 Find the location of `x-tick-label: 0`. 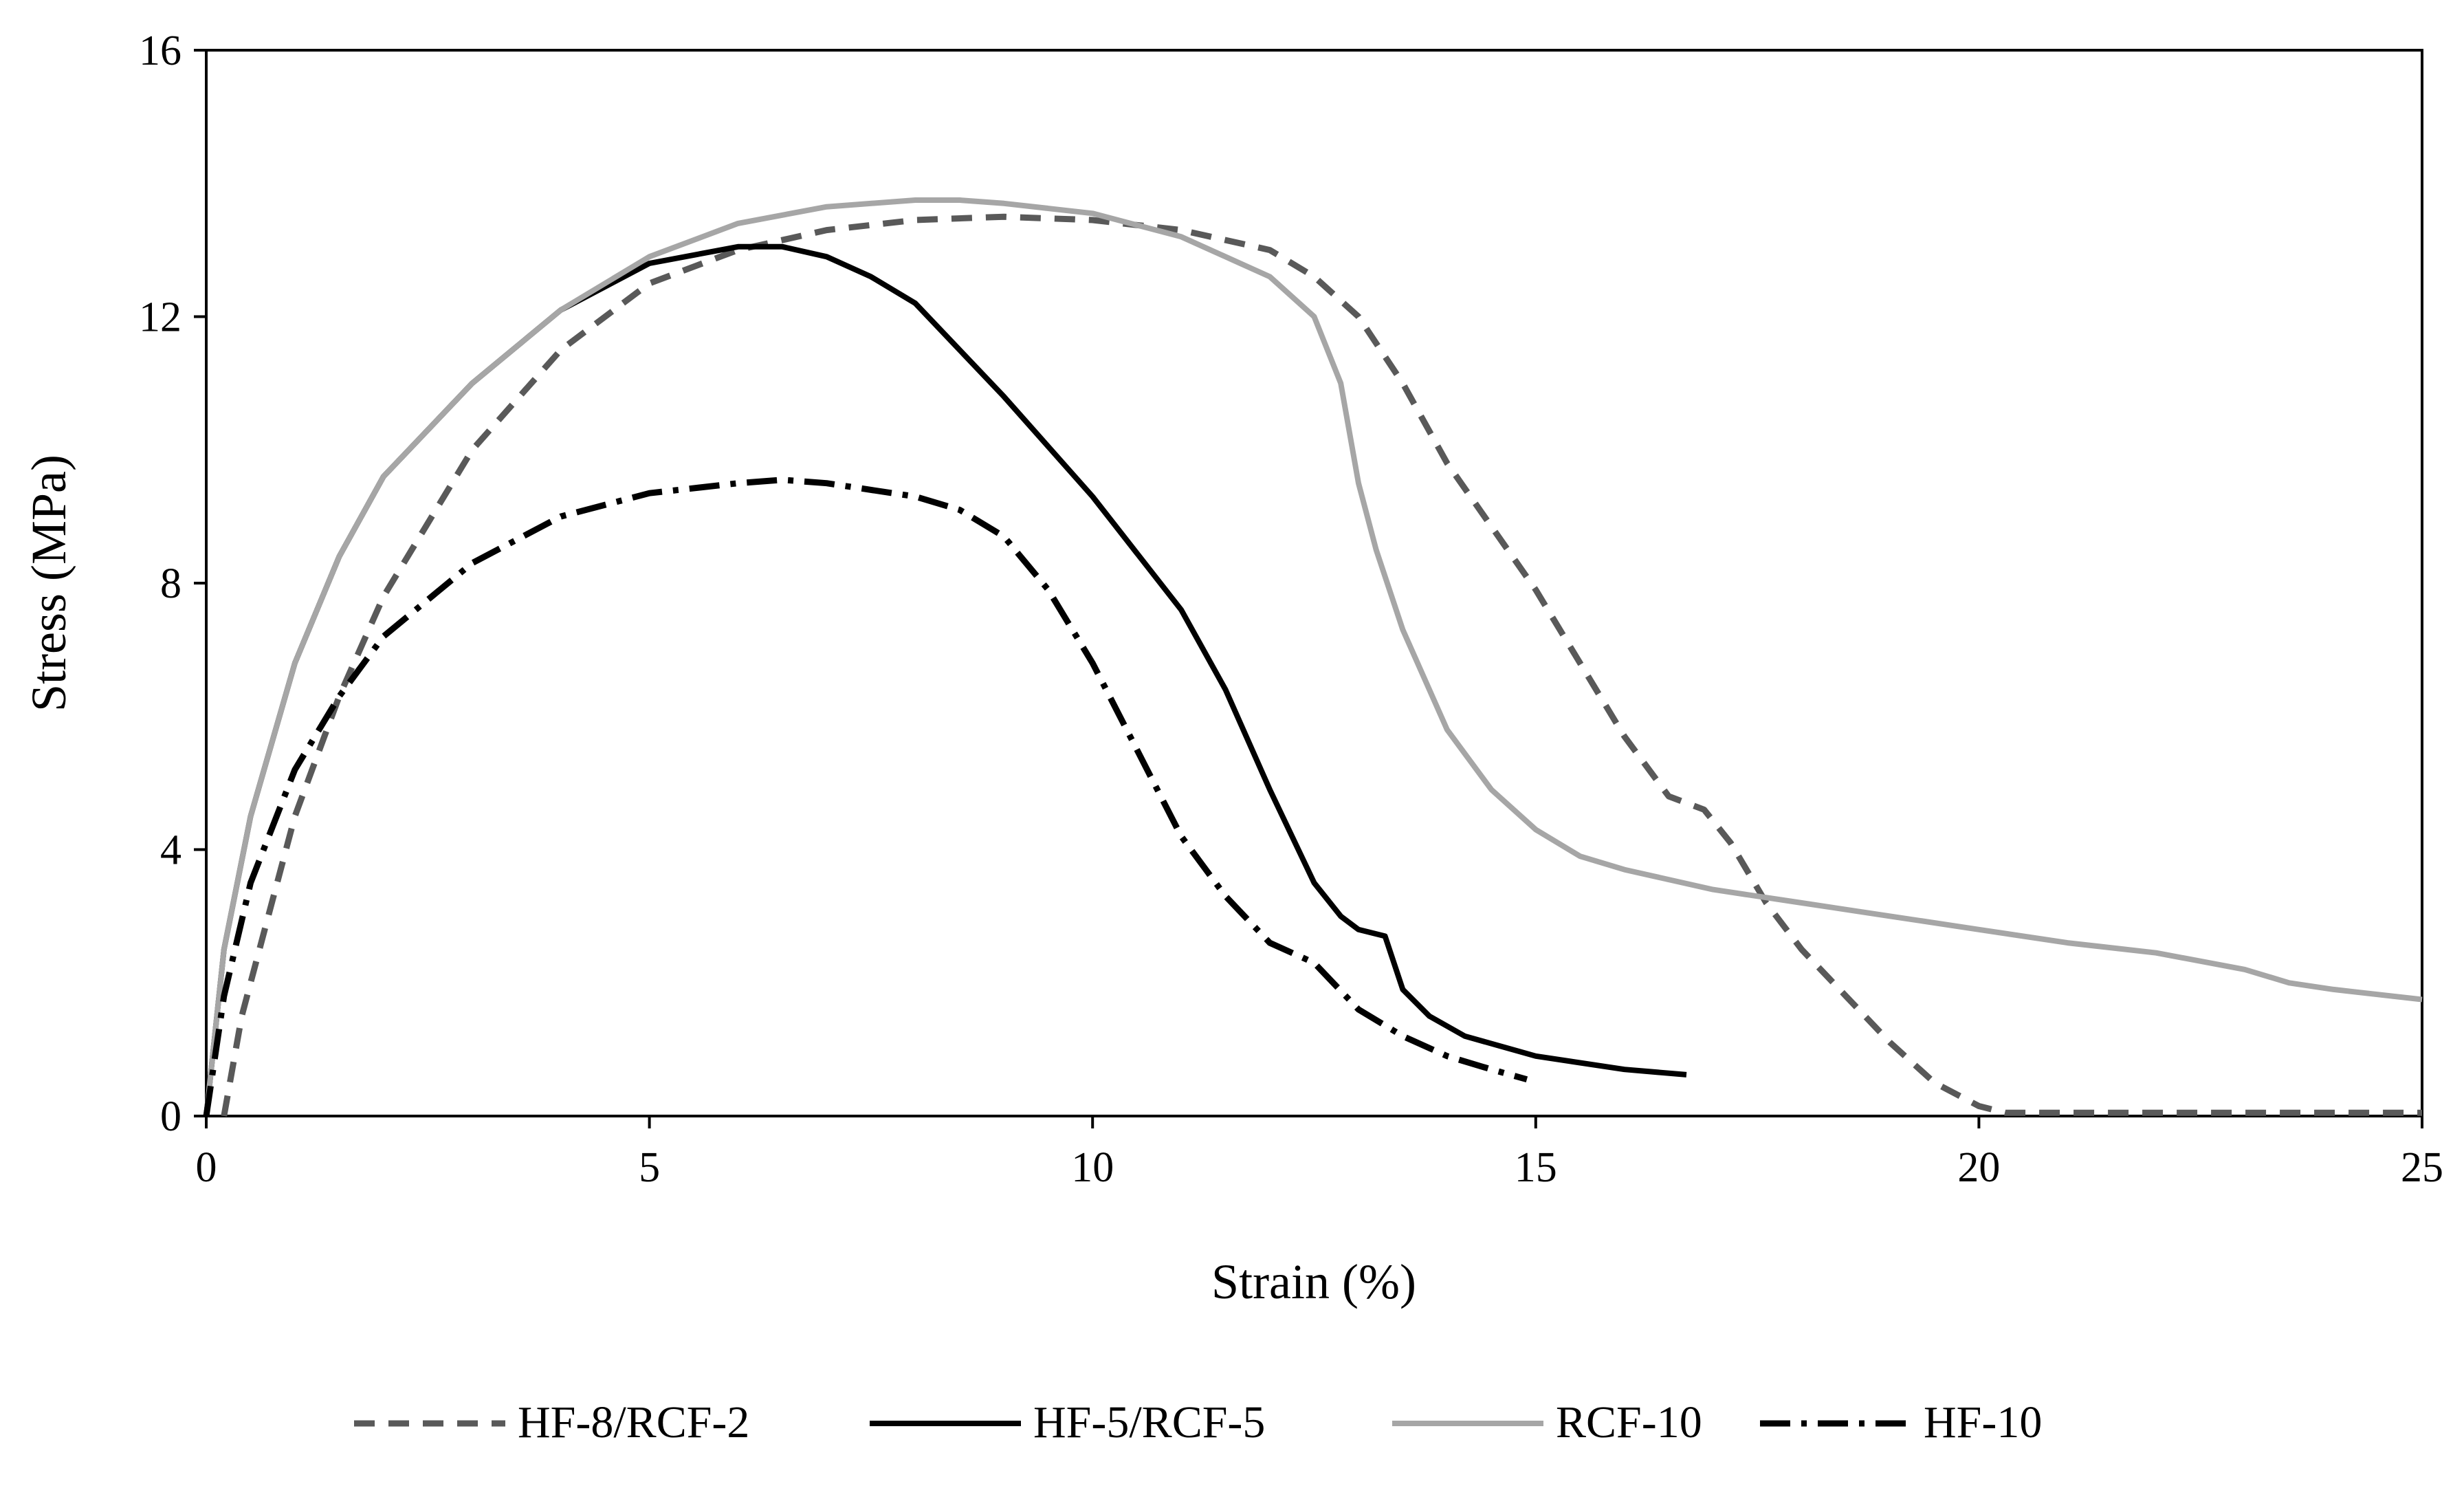

x-tick-label: 0 is located at coordinates (206, 1167).